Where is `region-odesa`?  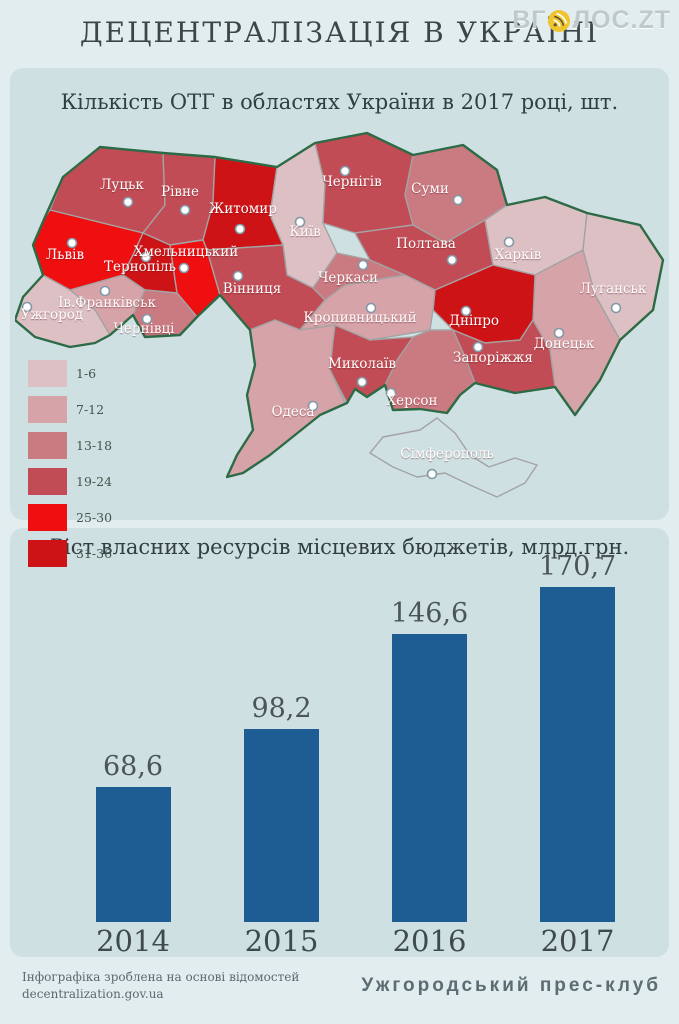
region-odesa is located at coordinates (286, 398).